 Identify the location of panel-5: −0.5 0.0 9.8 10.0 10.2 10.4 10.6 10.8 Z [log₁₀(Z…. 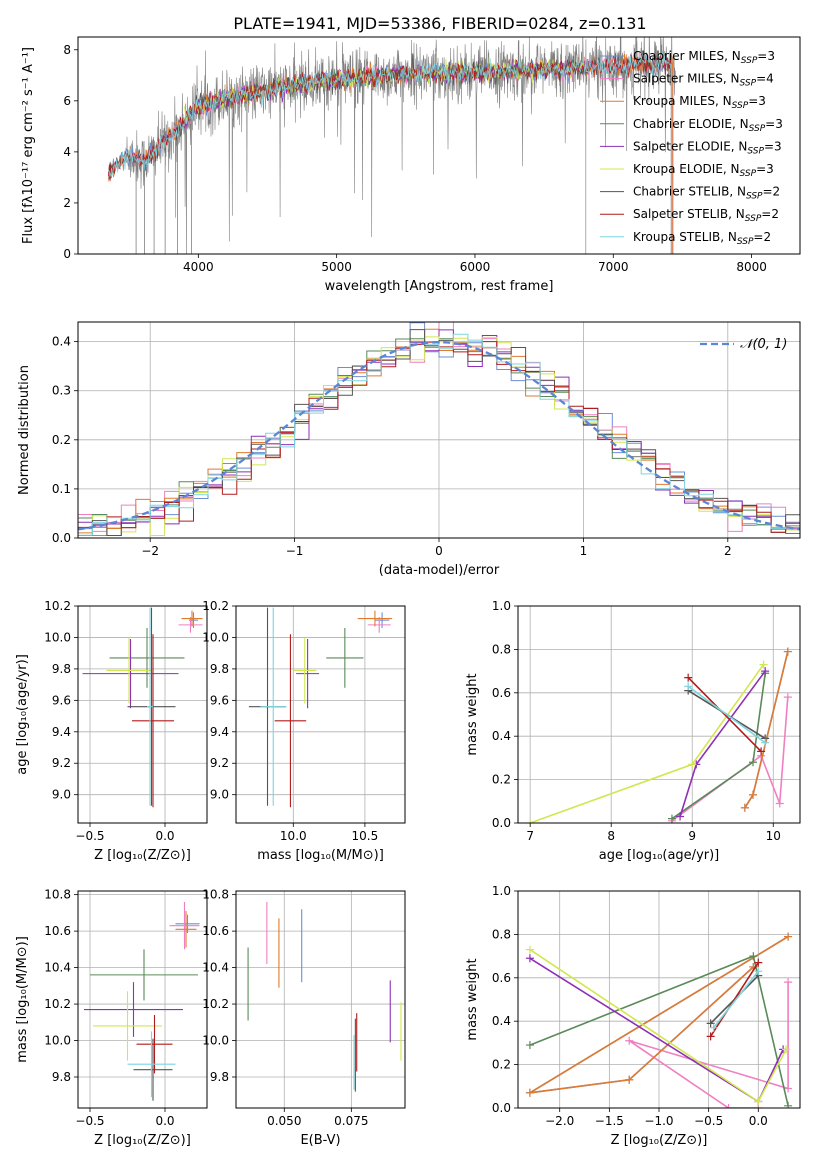
(111, 1018).